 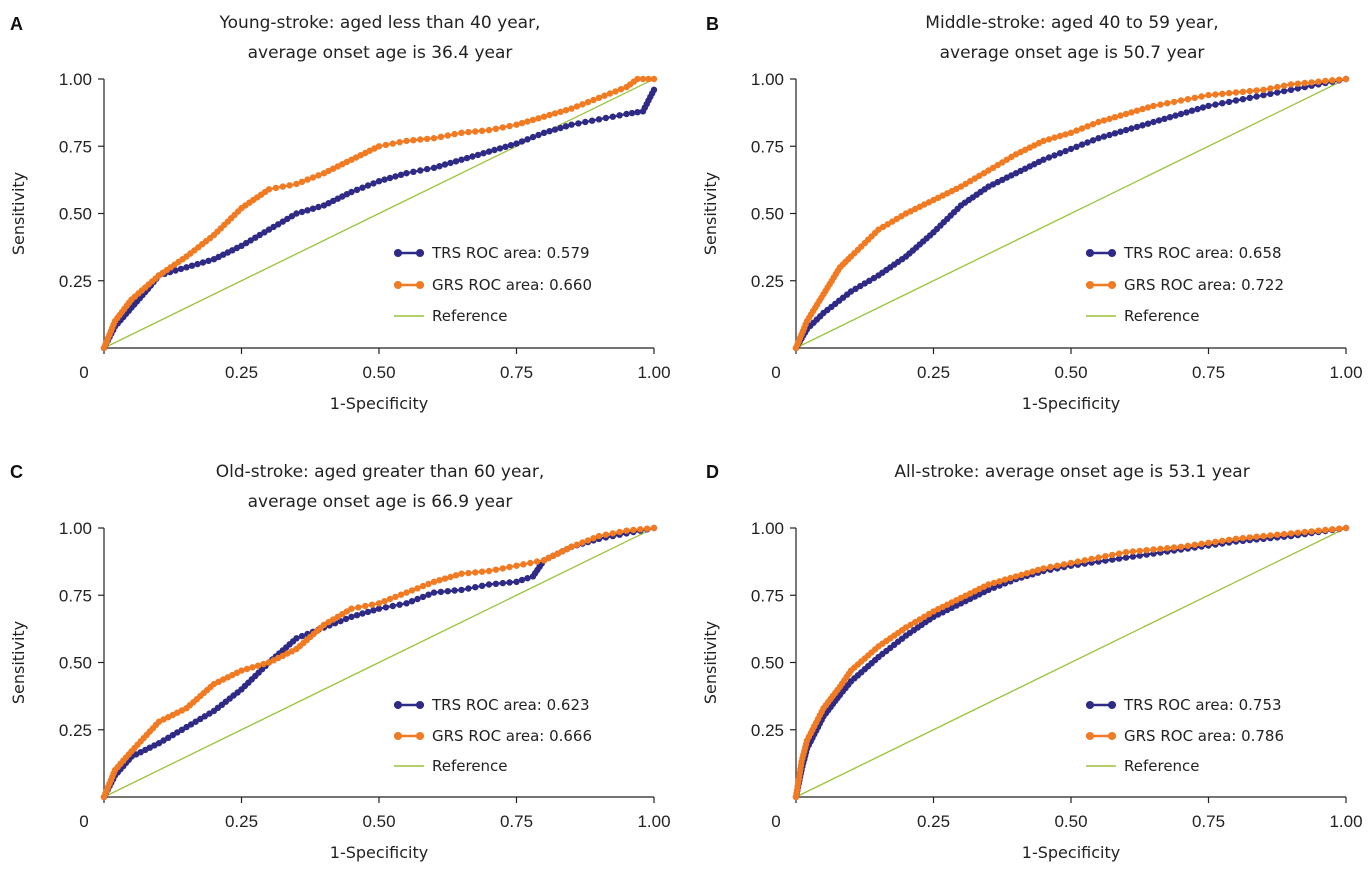 I want to click on chart-title-line: Middle-stroke: aged 40 to 59 year,, so click(x=1071, y=23).